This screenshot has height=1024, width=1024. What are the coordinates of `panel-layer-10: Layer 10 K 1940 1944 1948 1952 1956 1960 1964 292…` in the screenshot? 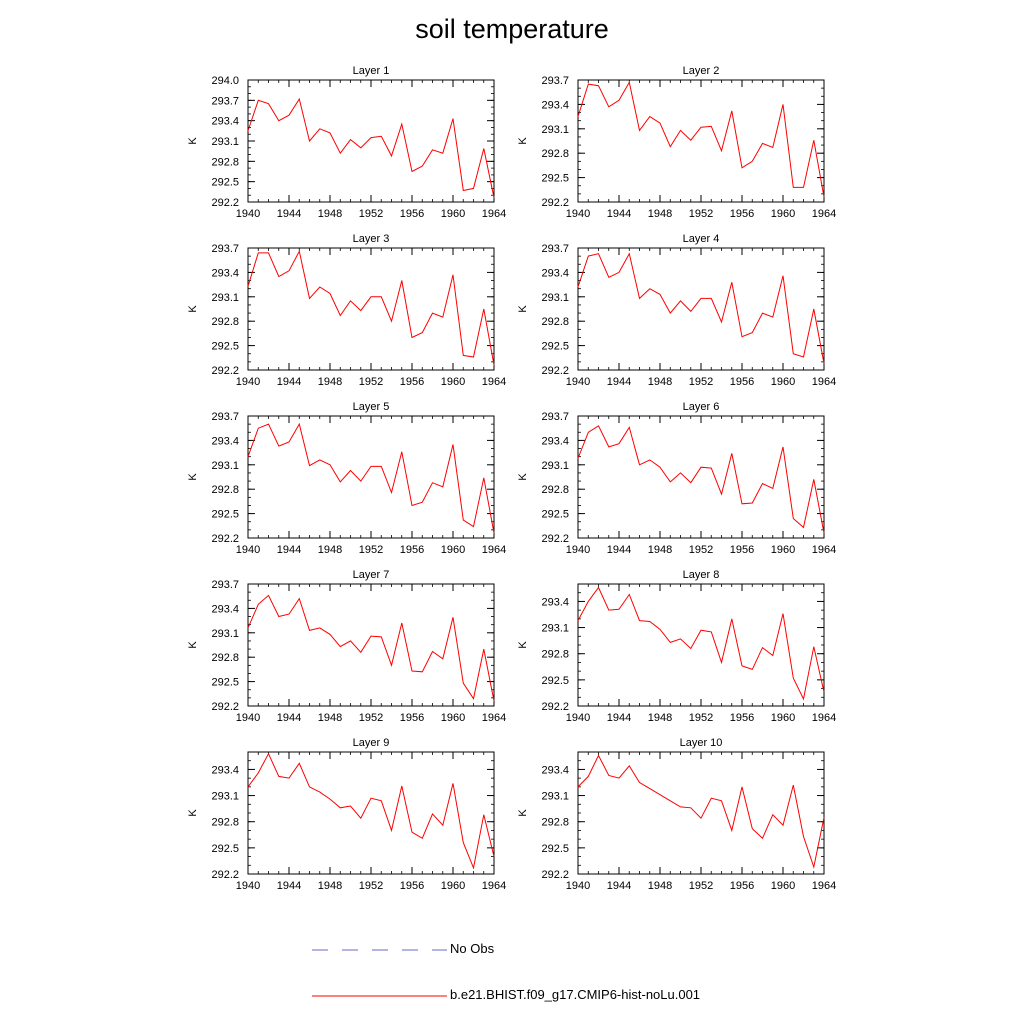 It's located at (676, 814).